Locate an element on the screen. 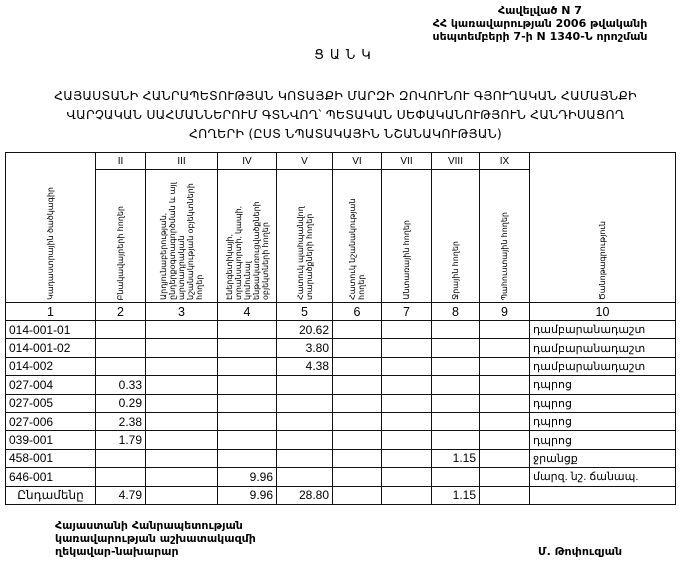  column-header: Հատուկ պահպանվող տարածքների հողեր is located at coordinates (304, 236).